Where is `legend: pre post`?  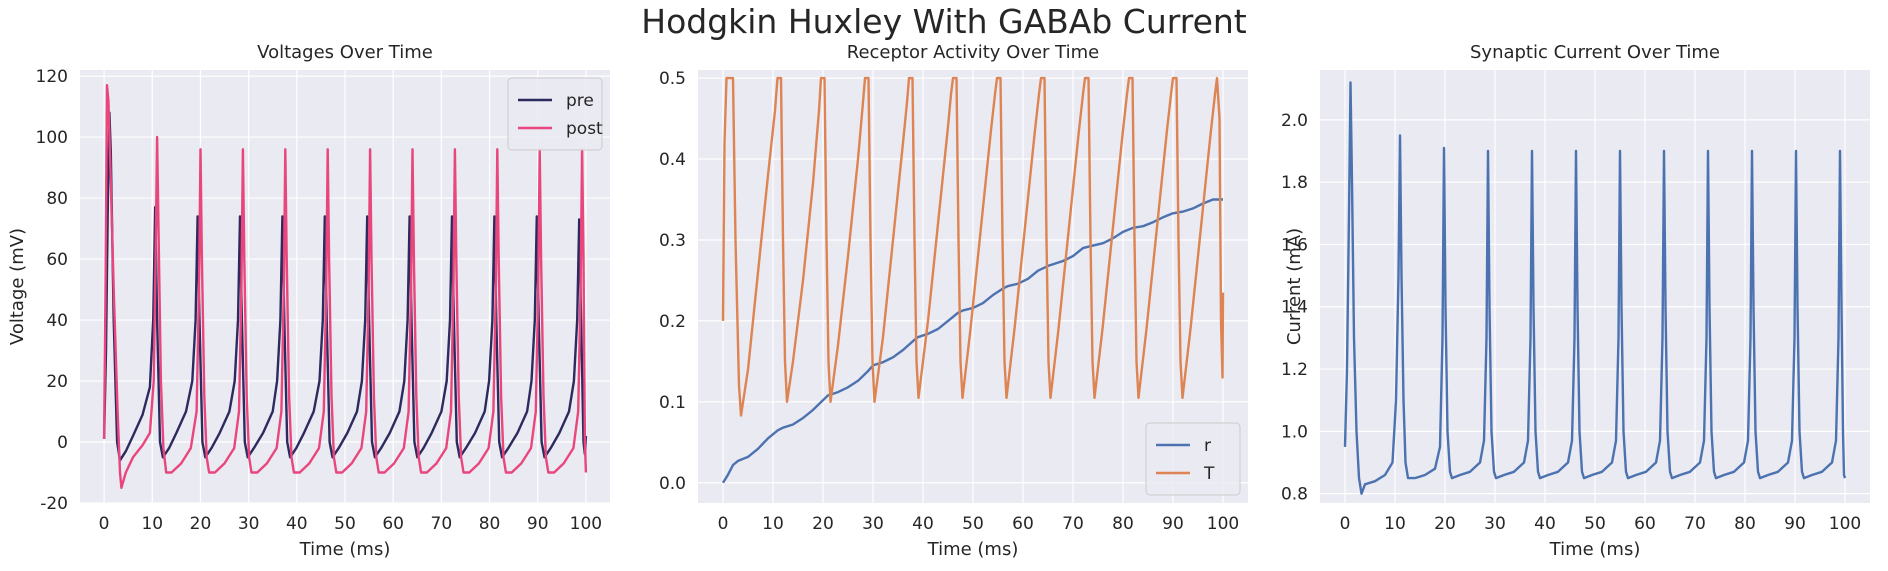
legend: pre post is located at coordinates (555, 114).